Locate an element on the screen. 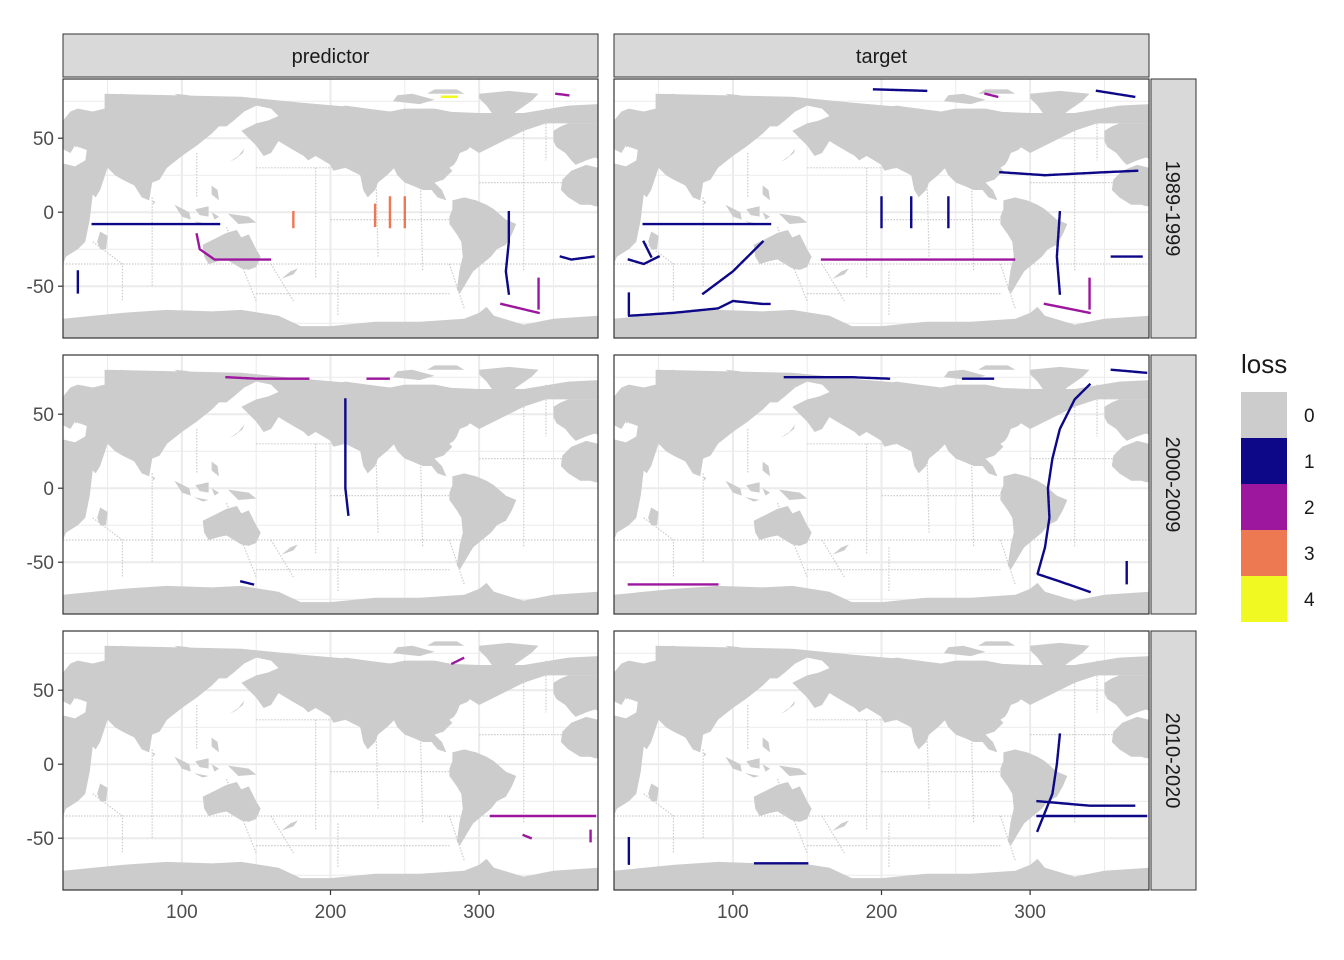 The width and height of the screenshot is (1344, 960). strip-label-target: target is located at coordinates (882, 57).